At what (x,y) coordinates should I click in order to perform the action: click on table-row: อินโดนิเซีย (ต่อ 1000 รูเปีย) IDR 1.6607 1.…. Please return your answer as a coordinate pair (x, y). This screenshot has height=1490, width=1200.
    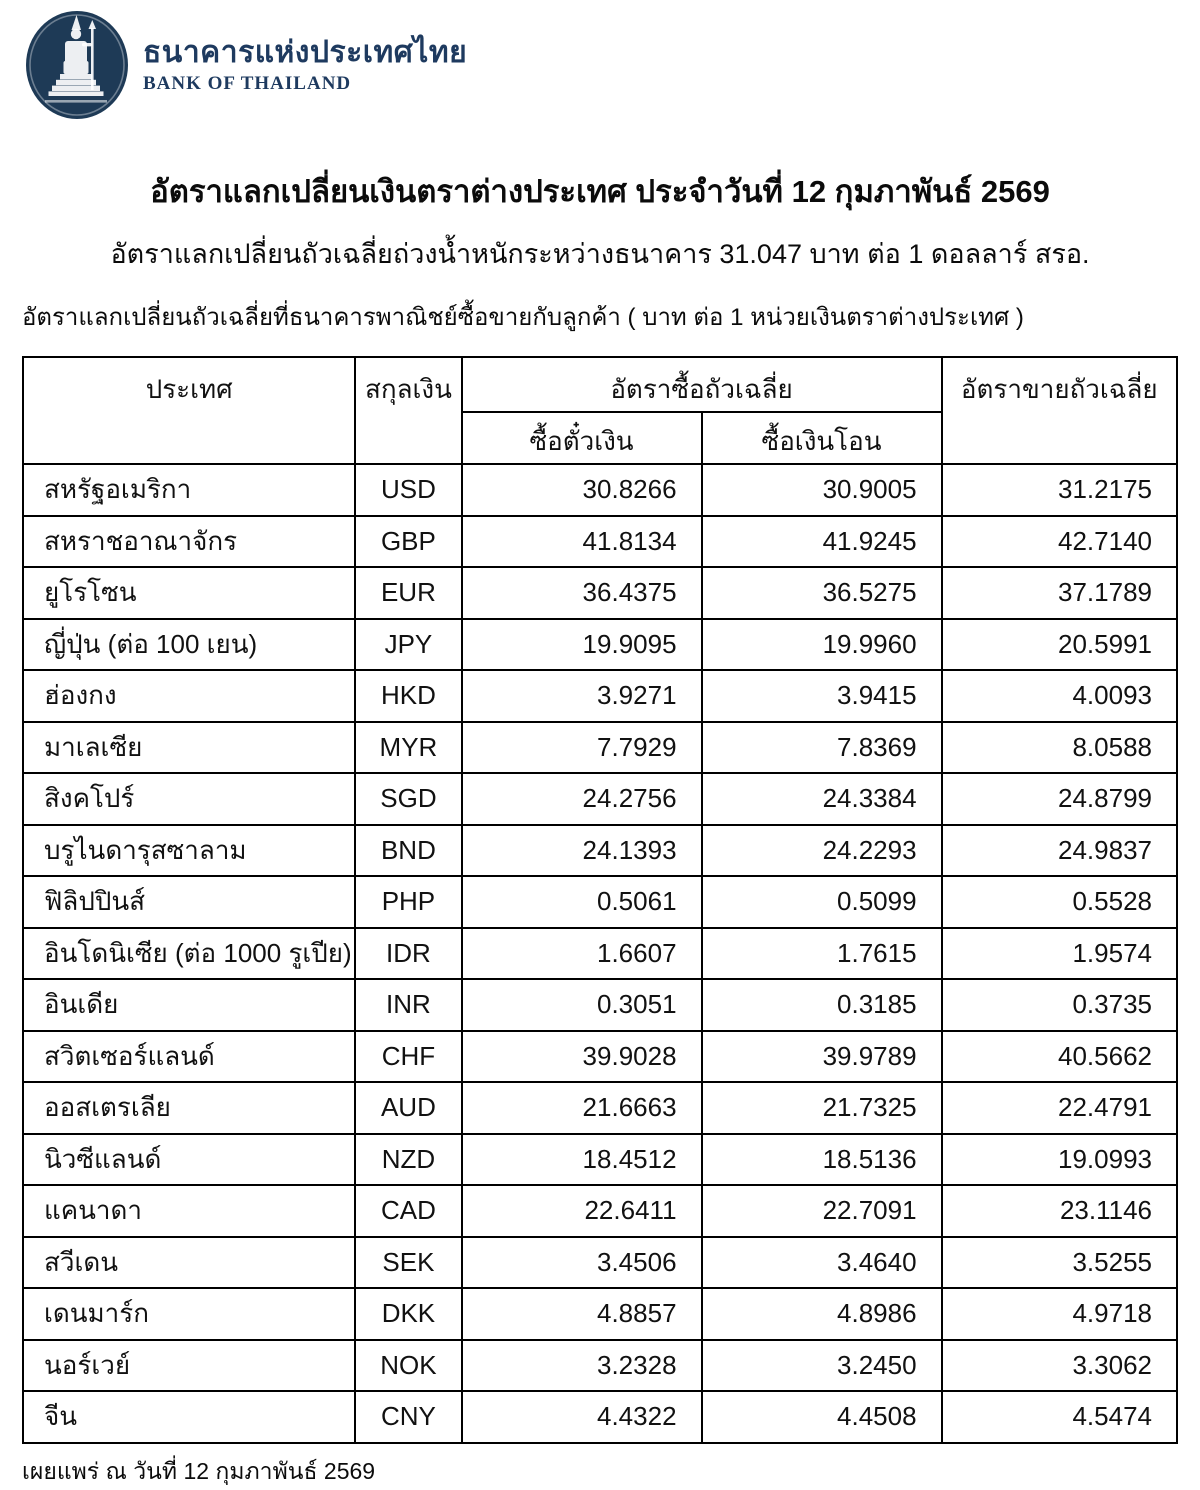
    Looking at the image, I should click on (600, 953).